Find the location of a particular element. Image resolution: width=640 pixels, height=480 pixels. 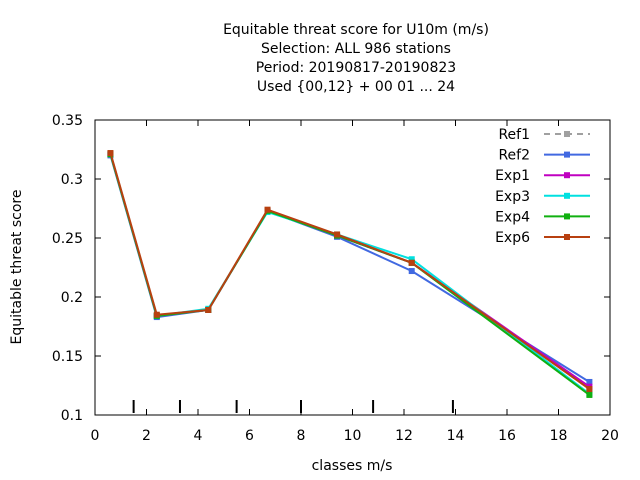

x-tick-label: 8 is located at coordinates (301, 436).